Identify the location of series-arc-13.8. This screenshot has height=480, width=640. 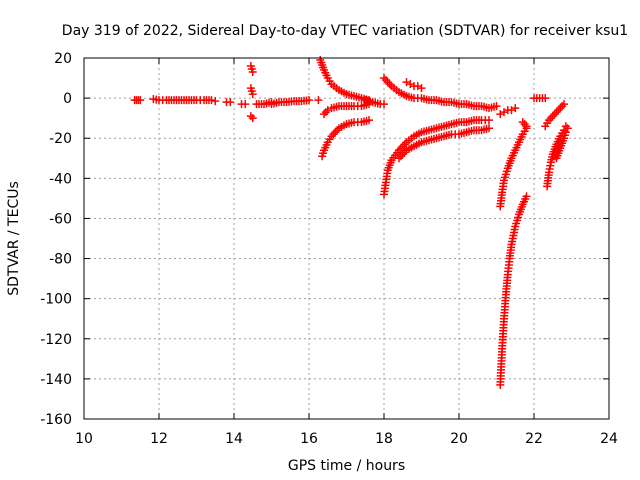
(228, 102).